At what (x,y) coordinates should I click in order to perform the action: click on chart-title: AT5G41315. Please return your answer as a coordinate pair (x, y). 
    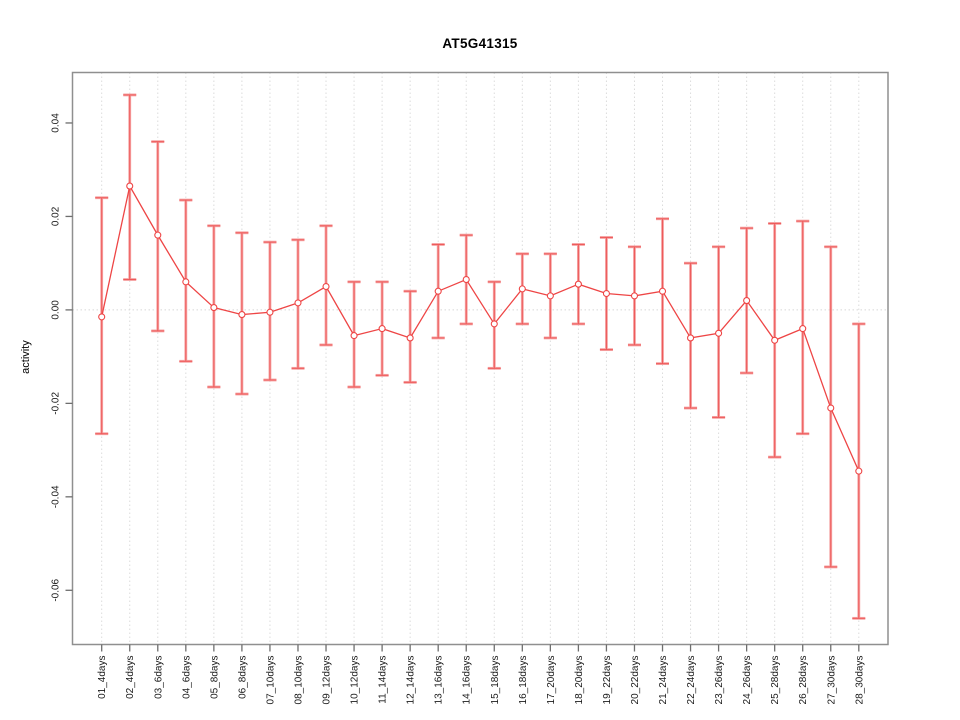
    Looking at the image, I should click on (480, 43).